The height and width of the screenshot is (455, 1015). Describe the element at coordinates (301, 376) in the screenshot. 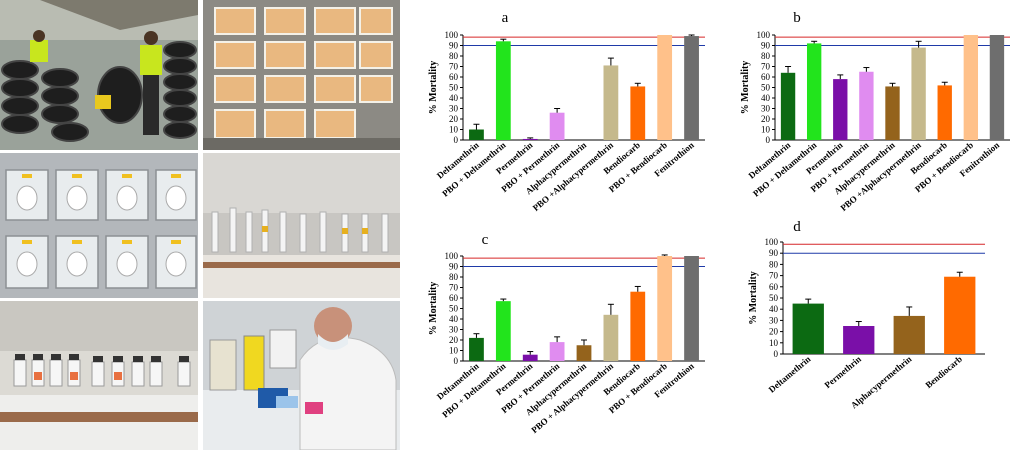

I see `photo-lab-technician` at that location.